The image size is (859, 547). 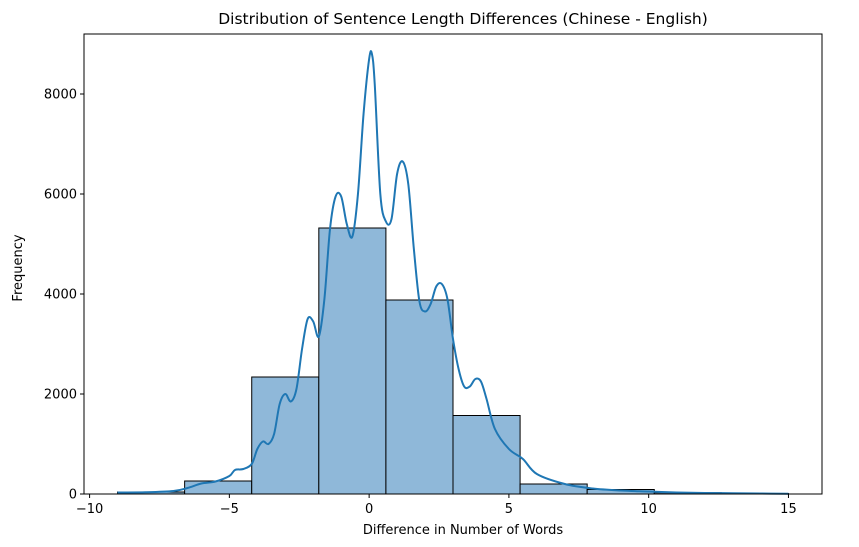 What do you see at coordinates (60, 395) in the screenshot?
I see `y-tick-label: 2000` at bounding box center [60, 395].